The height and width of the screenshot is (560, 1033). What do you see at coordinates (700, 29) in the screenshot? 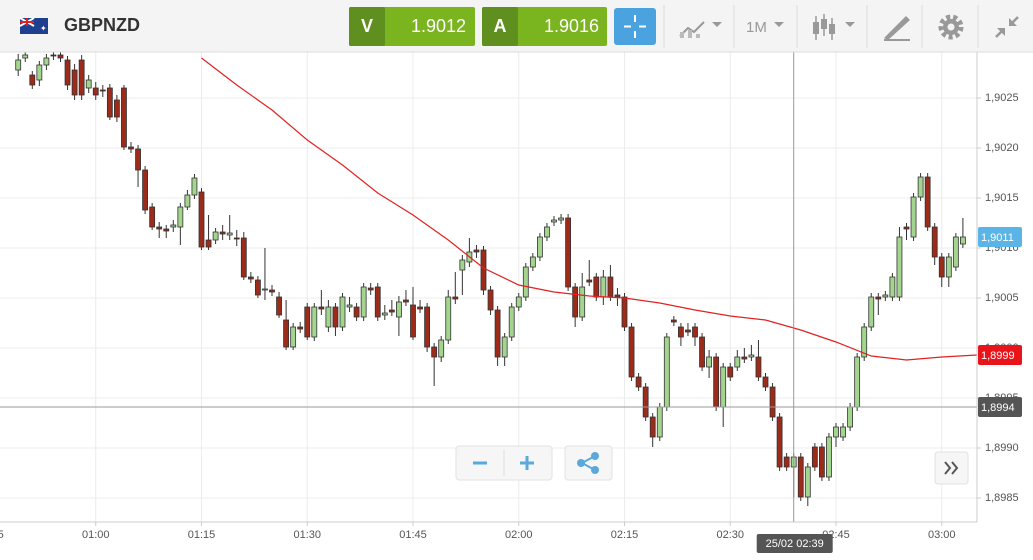
I see `indicators-button` at bounding box center [700, 29].